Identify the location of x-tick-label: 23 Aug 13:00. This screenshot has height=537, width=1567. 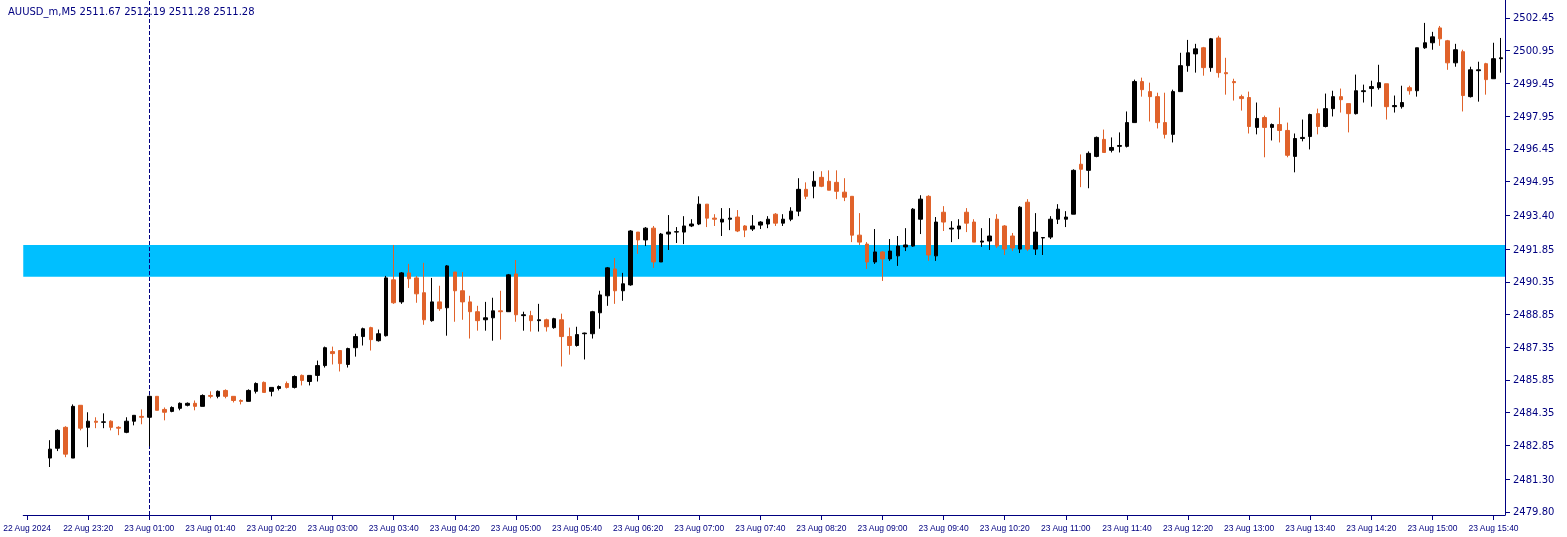
(1249, 527).